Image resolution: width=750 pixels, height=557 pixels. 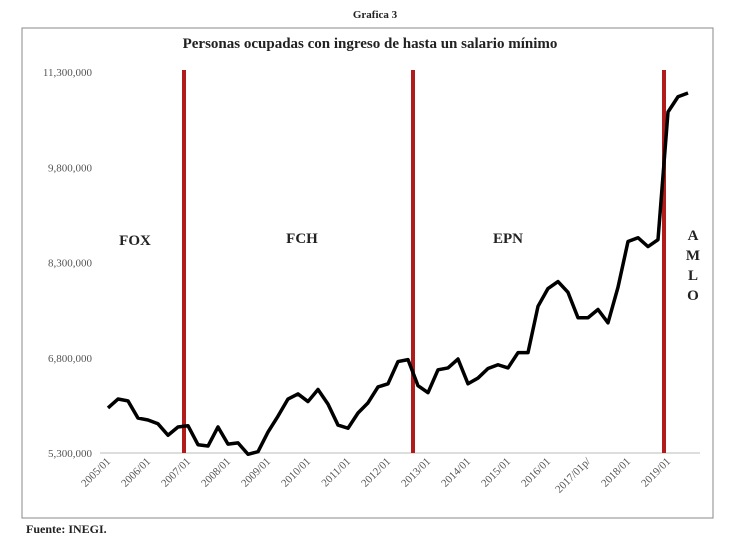 I want to click on x-tick-label: 2016/01, so click(x=536, y=473).